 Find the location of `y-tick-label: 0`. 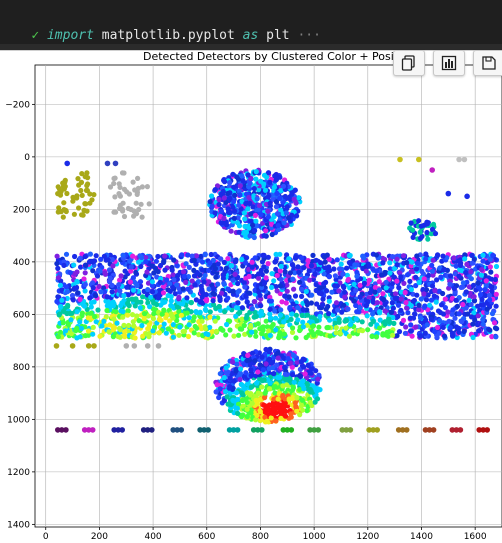

y-tick-label: 0 is located at coordinates (27, 158).